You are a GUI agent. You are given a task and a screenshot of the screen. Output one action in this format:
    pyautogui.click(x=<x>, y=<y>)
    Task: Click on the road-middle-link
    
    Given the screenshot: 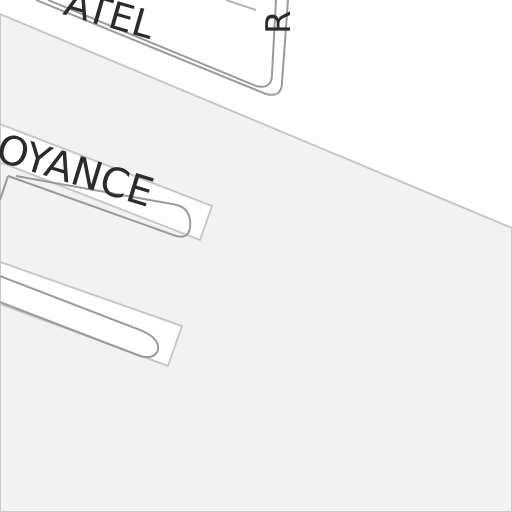 What is the action you would take?
    pyautogui.click(x=4, y=188)
    